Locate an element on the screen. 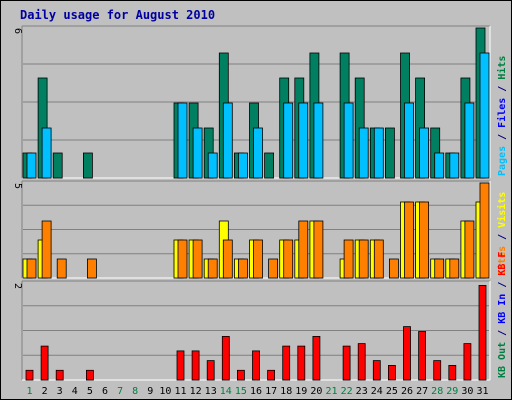 The width and height of the screenshot is (512, 405). x-tick-label-day-6: 6 is located at coordinates (105, 391).